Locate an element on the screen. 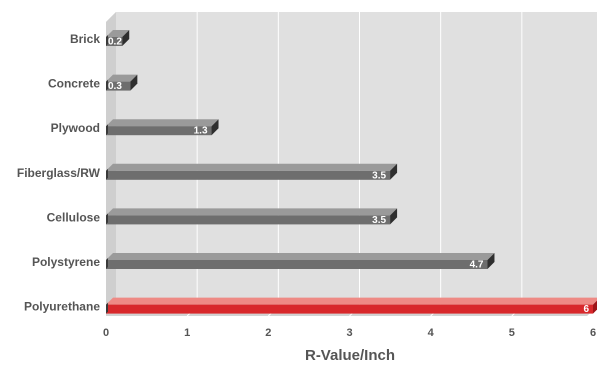 The height and width of the screenshot is (368, 597). category-label: Fiberglass/RW is located at coordinates (59, 173).